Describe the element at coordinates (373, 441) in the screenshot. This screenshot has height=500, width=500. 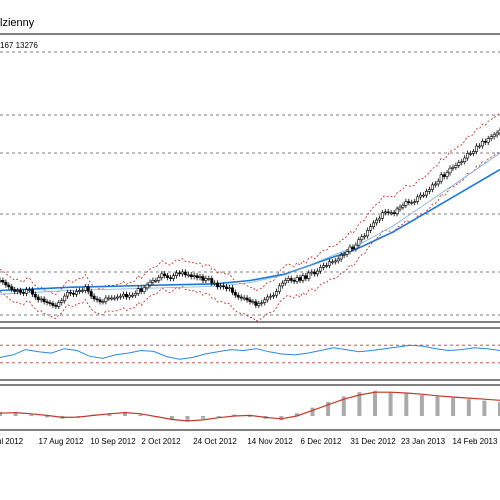
I see `date-axis-label: 31 Dec 2012` at that location.